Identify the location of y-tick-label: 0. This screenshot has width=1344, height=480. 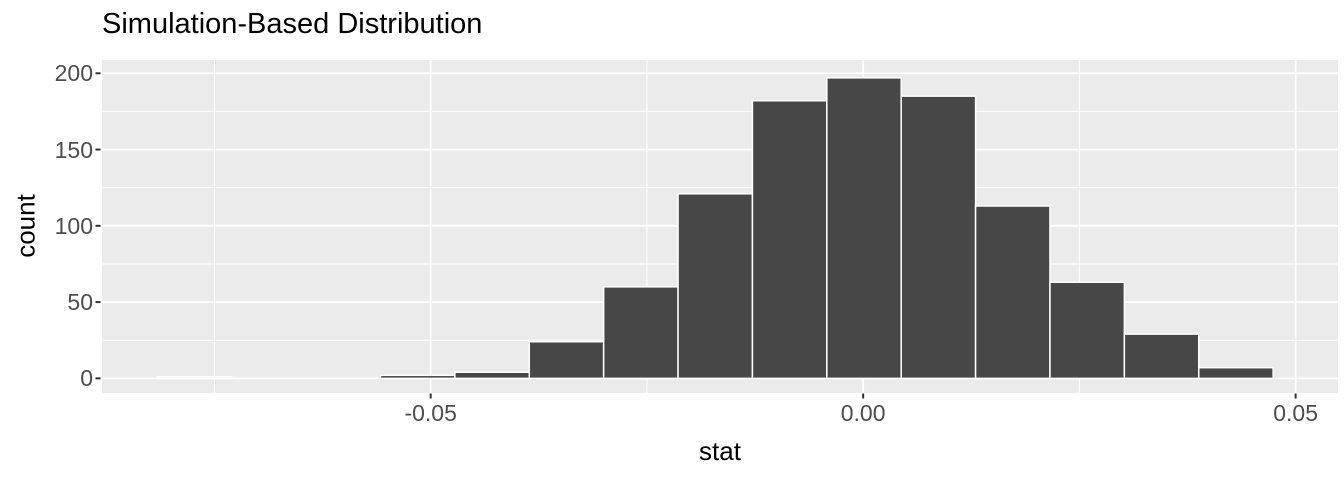
(86, 378).